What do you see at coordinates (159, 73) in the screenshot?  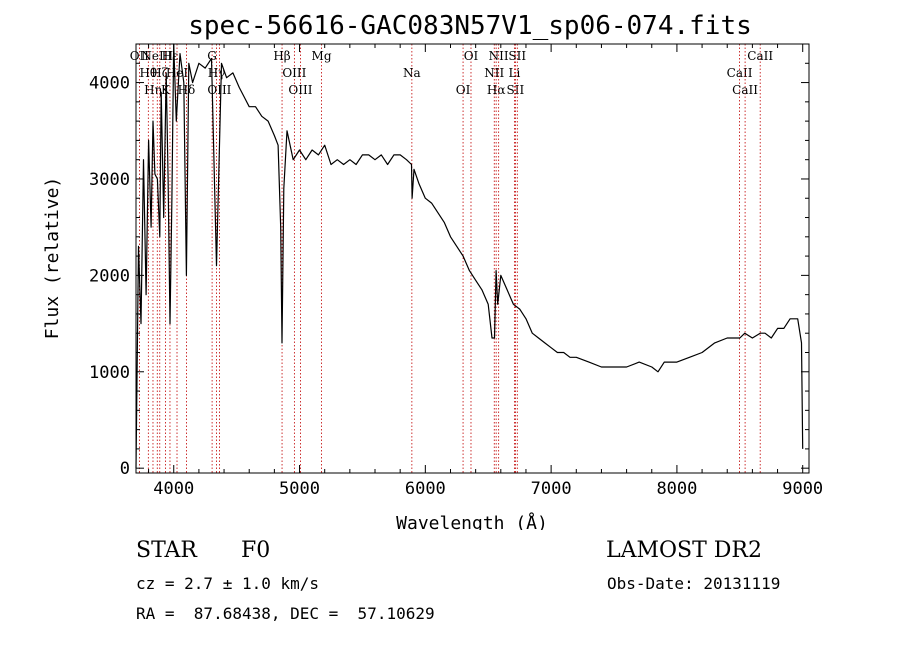 I see `line-label: Hζ` at bounding box center [159, 73].